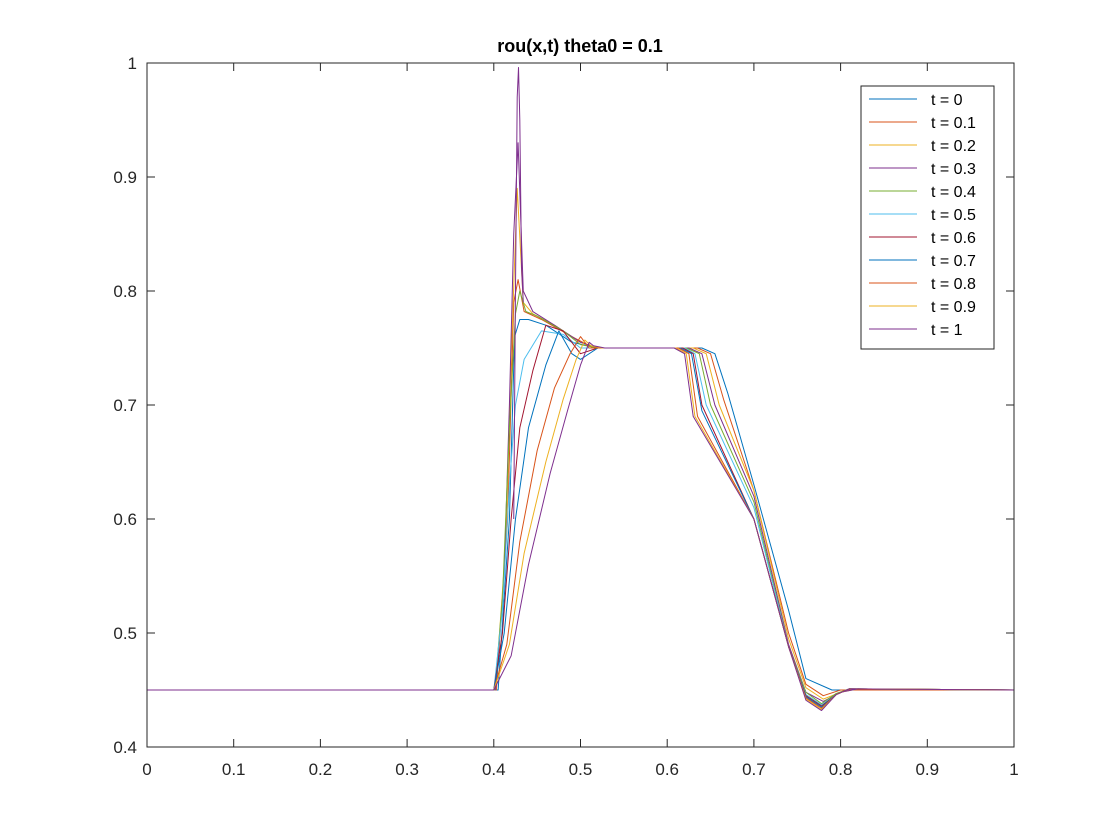 This screenshot has height=840, width=1120. I want to click on legend-label: t = 0.8, so click(953, 284).